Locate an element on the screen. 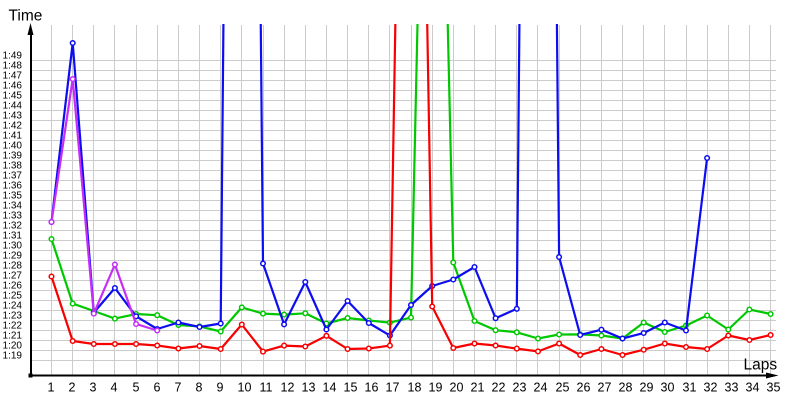 This screenshot has height=405, width=800. svg-text: Laps is located at coordinates (761, 365).